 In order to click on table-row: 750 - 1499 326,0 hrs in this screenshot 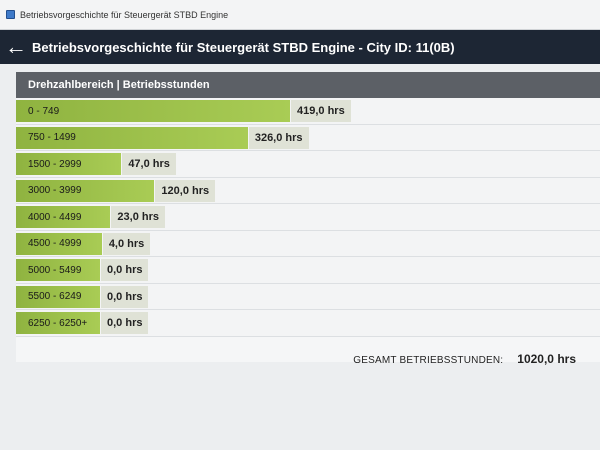, I will do `click(308, 137)`.